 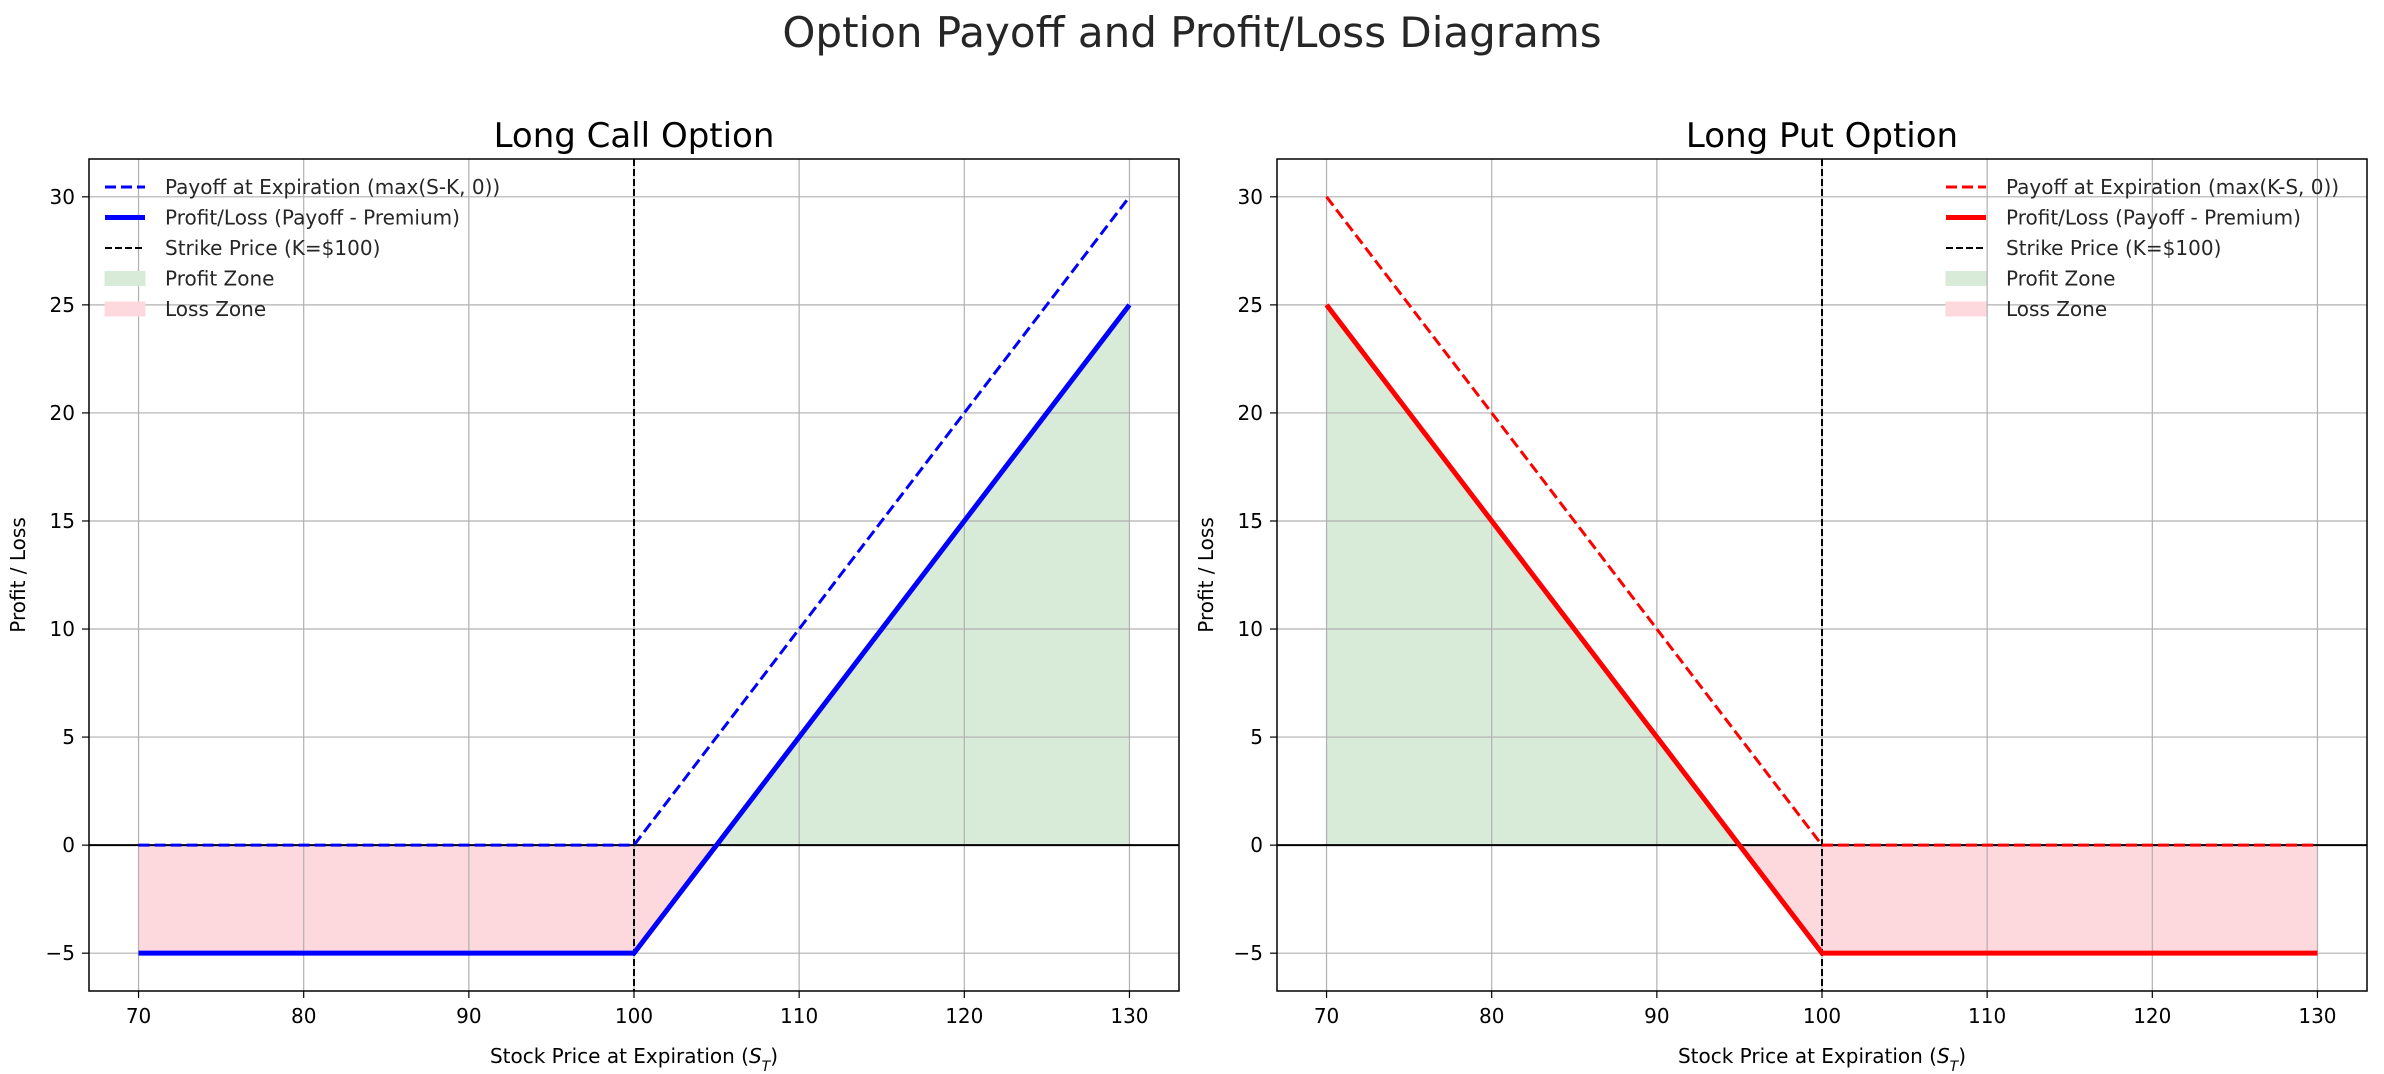 What do you see at coordinates (799, 1016) in the screenshot?
I see `long-call-xtick-label-110: 110` at bounding box center [799, 1016].